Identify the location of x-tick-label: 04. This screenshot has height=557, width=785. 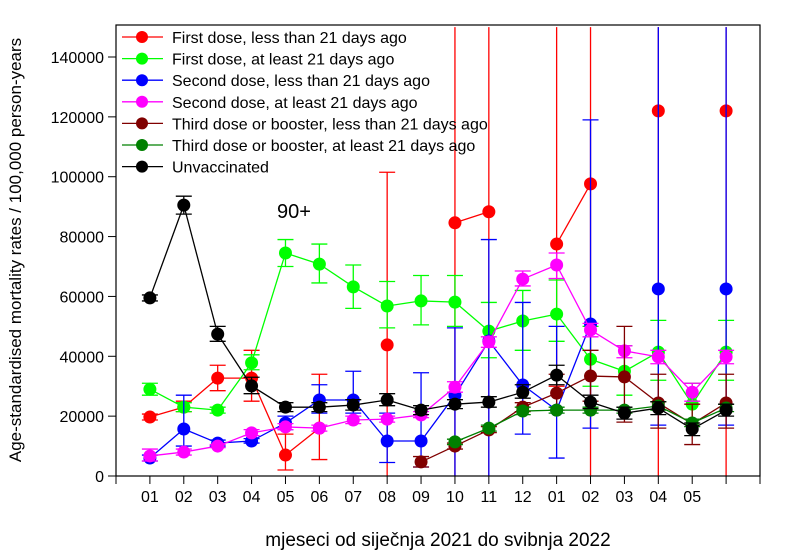
(658, 497).